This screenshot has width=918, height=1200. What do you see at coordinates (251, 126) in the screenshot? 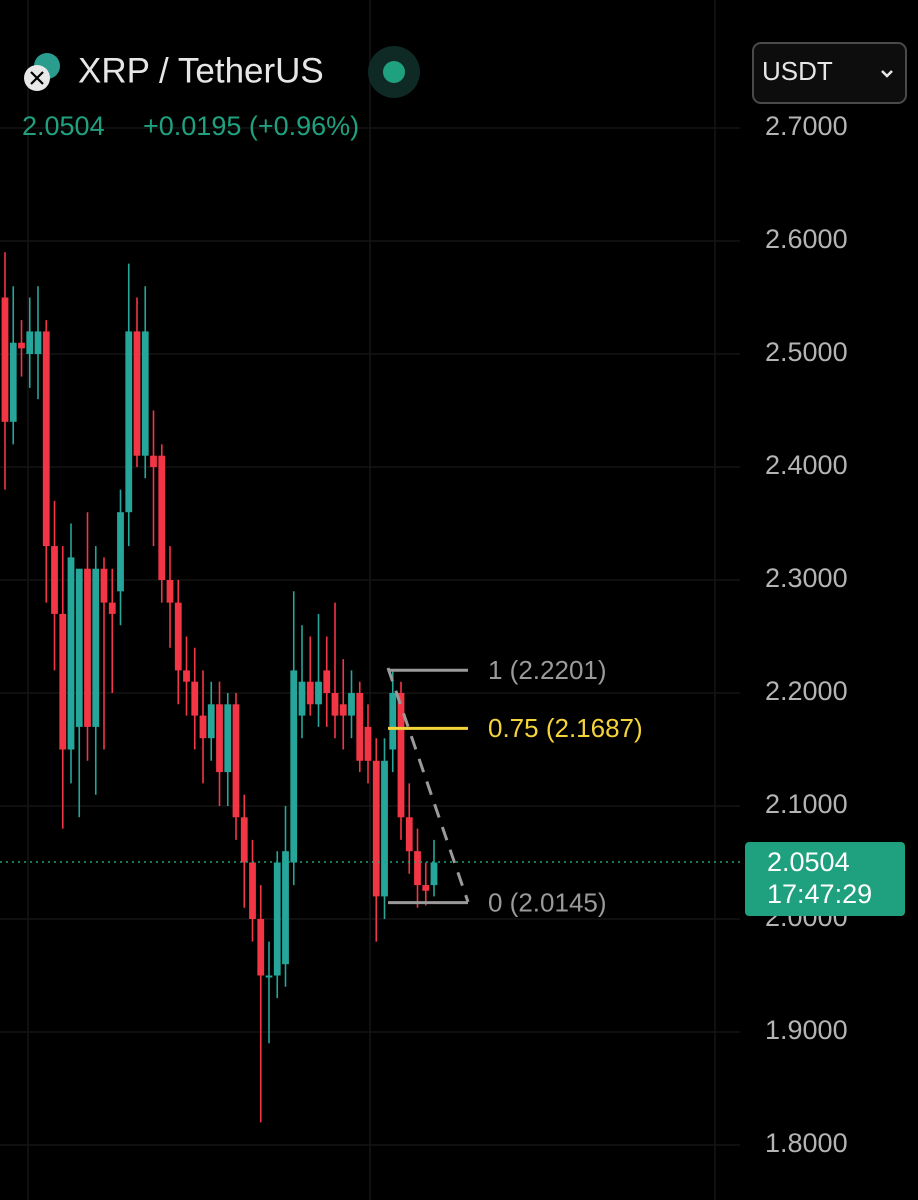
I see `change: +0.0195 (+0.96%)` at bounding box center [251, 126].